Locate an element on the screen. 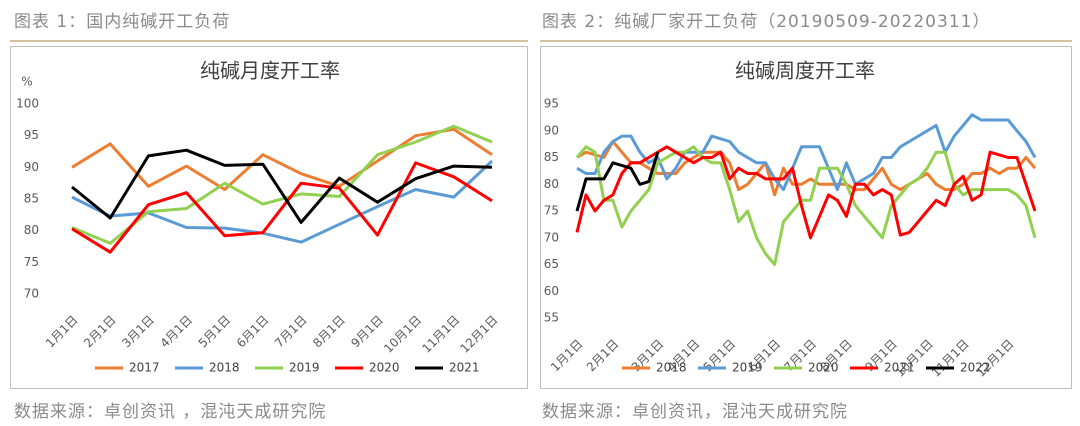 The width and height of the screenshot is (1080, 426). figure-caption: 图表 2：纯碱厂家开工负荷（20190509-20220311） is located at coordinates (766, 22).